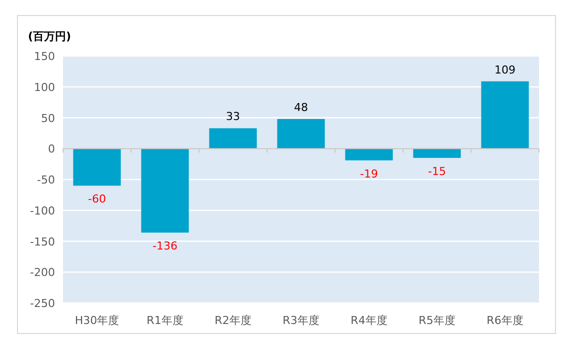  I want to click on x-tick-label: R5年度, so click(437, 320).